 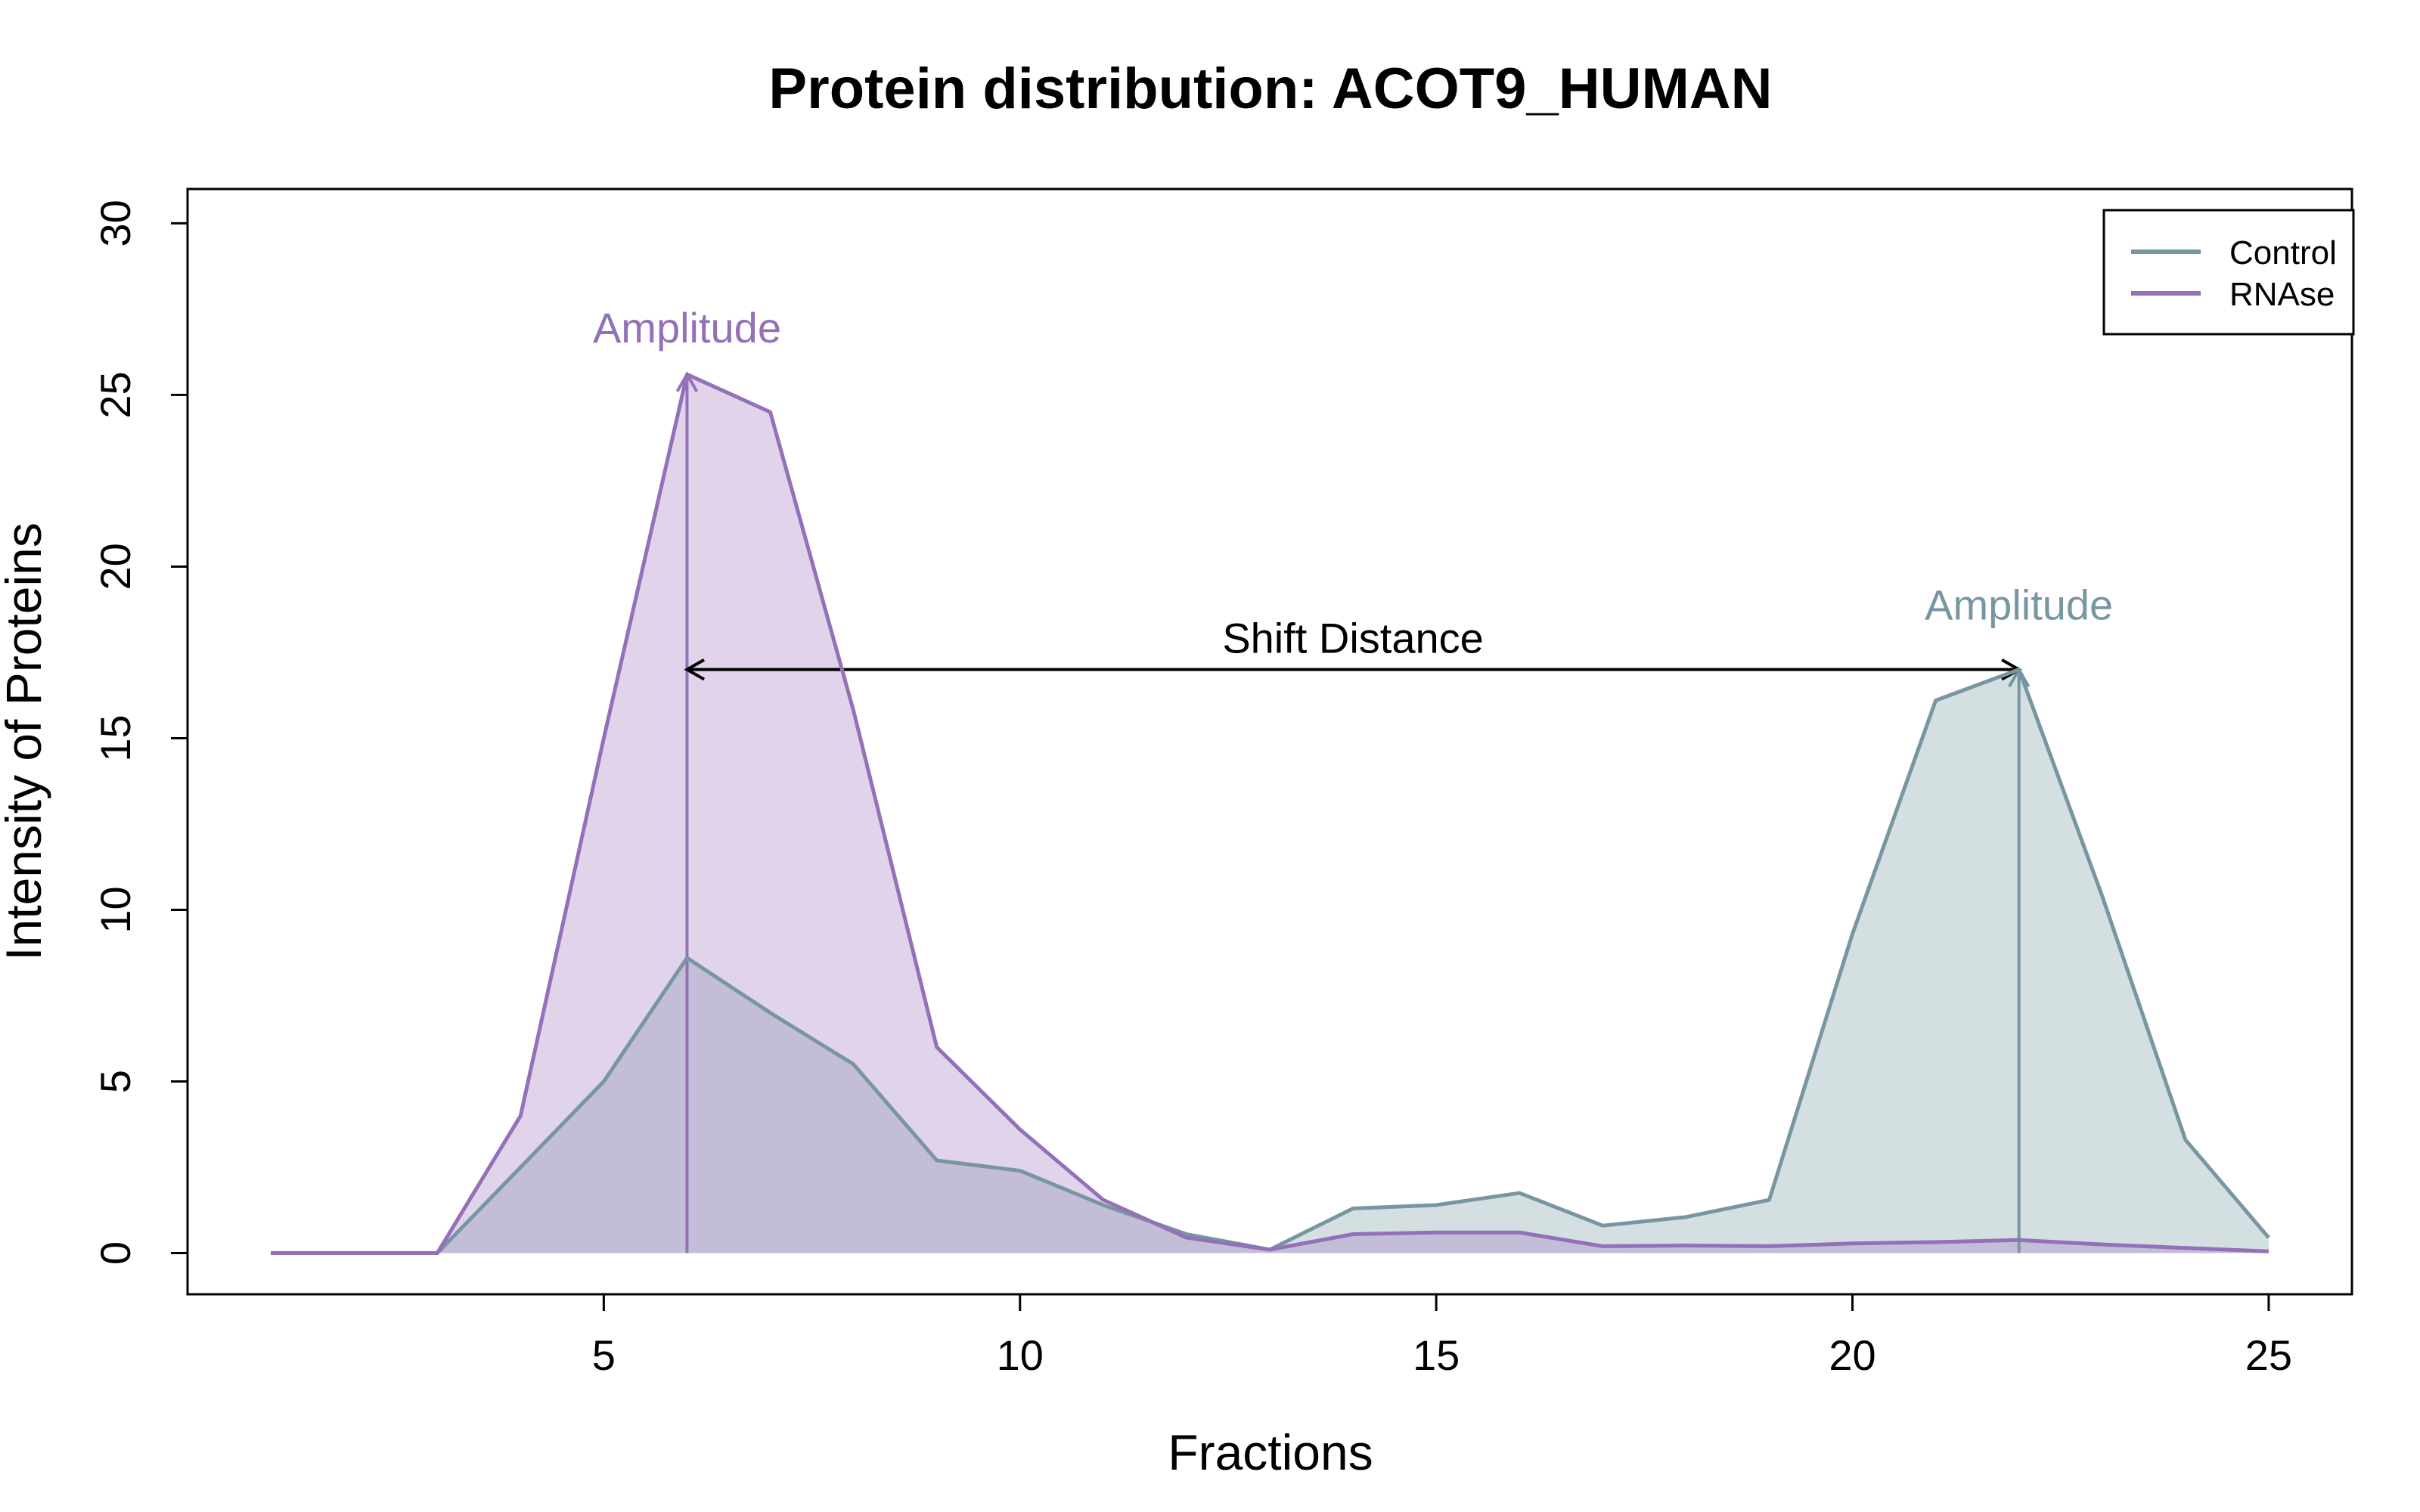 What do you see at coordinates (115, 909) in the screenshot?
I see `y-tick-label: 10` at bounding box center [115, 909].